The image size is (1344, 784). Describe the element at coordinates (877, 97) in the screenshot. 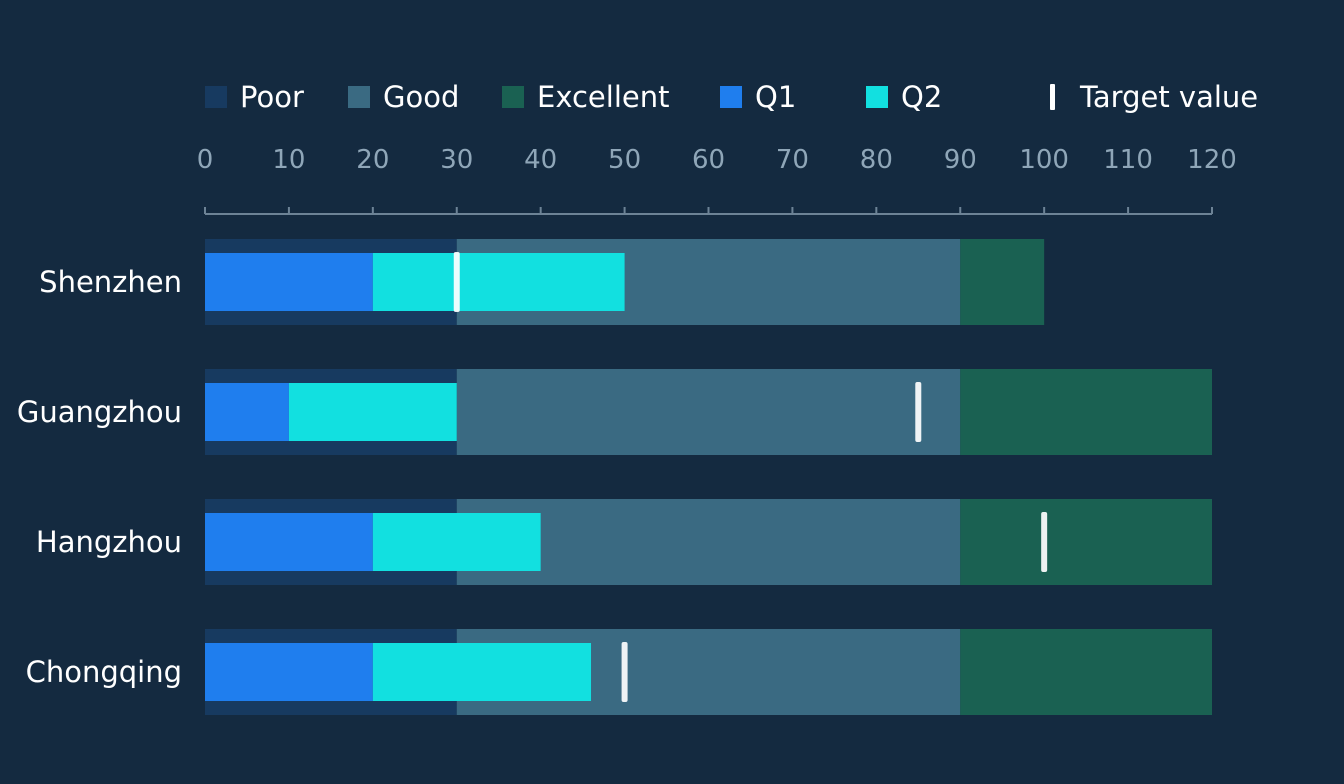

I see `legend-swatch-q2` at that location.